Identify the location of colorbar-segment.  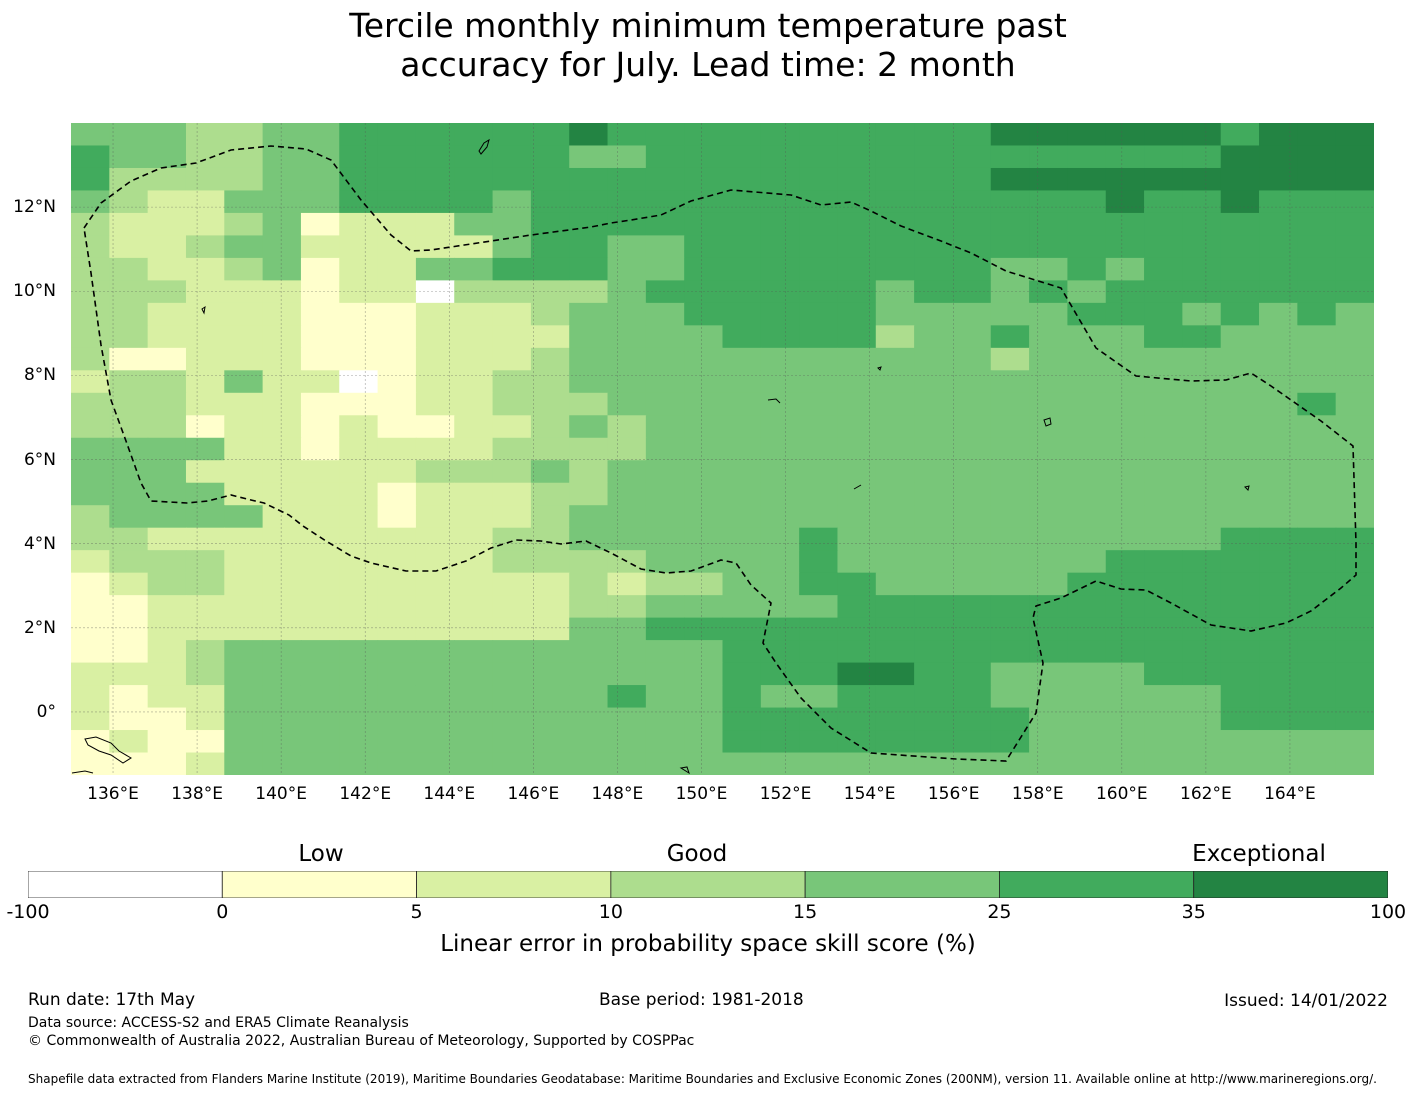
(1290, 884).